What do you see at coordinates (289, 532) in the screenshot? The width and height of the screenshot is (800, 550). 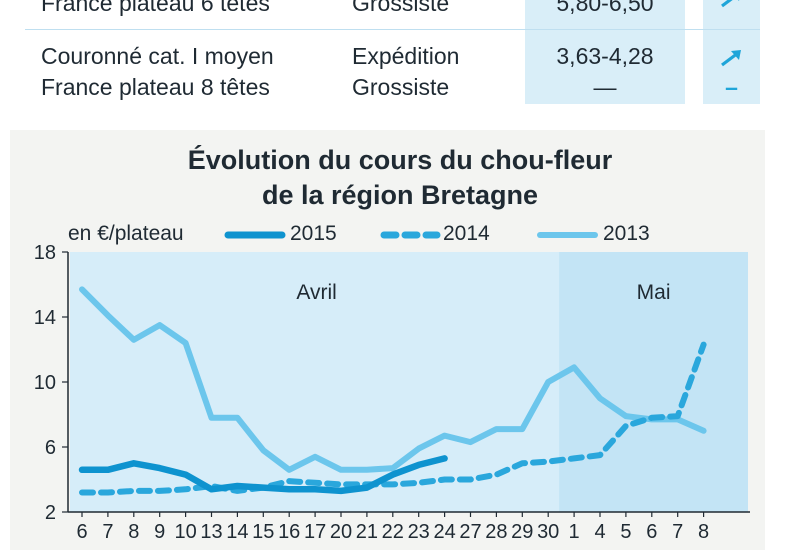 I see `x-tick-label: 16` at bounding box center [289, 532].